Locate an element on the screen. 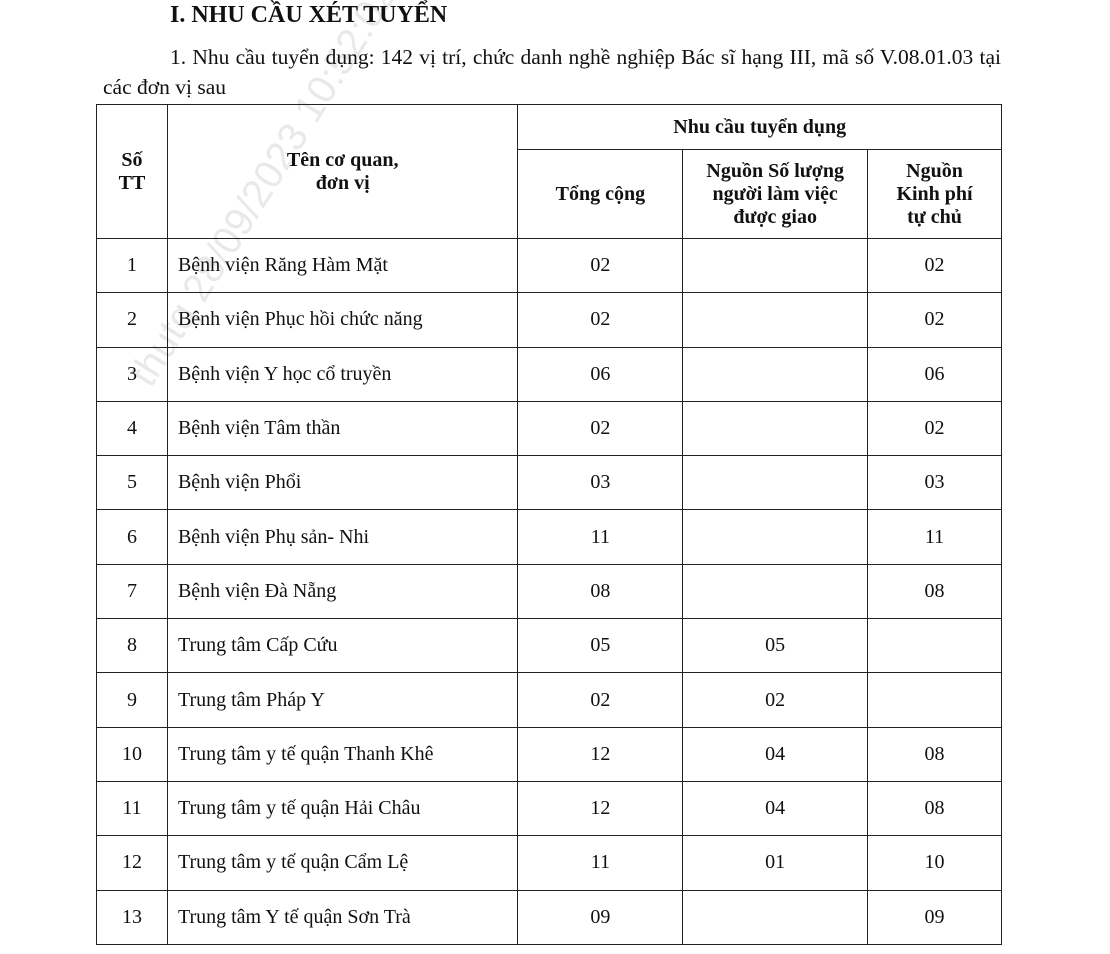 The height and width of the screenshot is (954, 1110). table-cell: Bệnh viện Y học cổ truyền is located at coordinates (342, 374).